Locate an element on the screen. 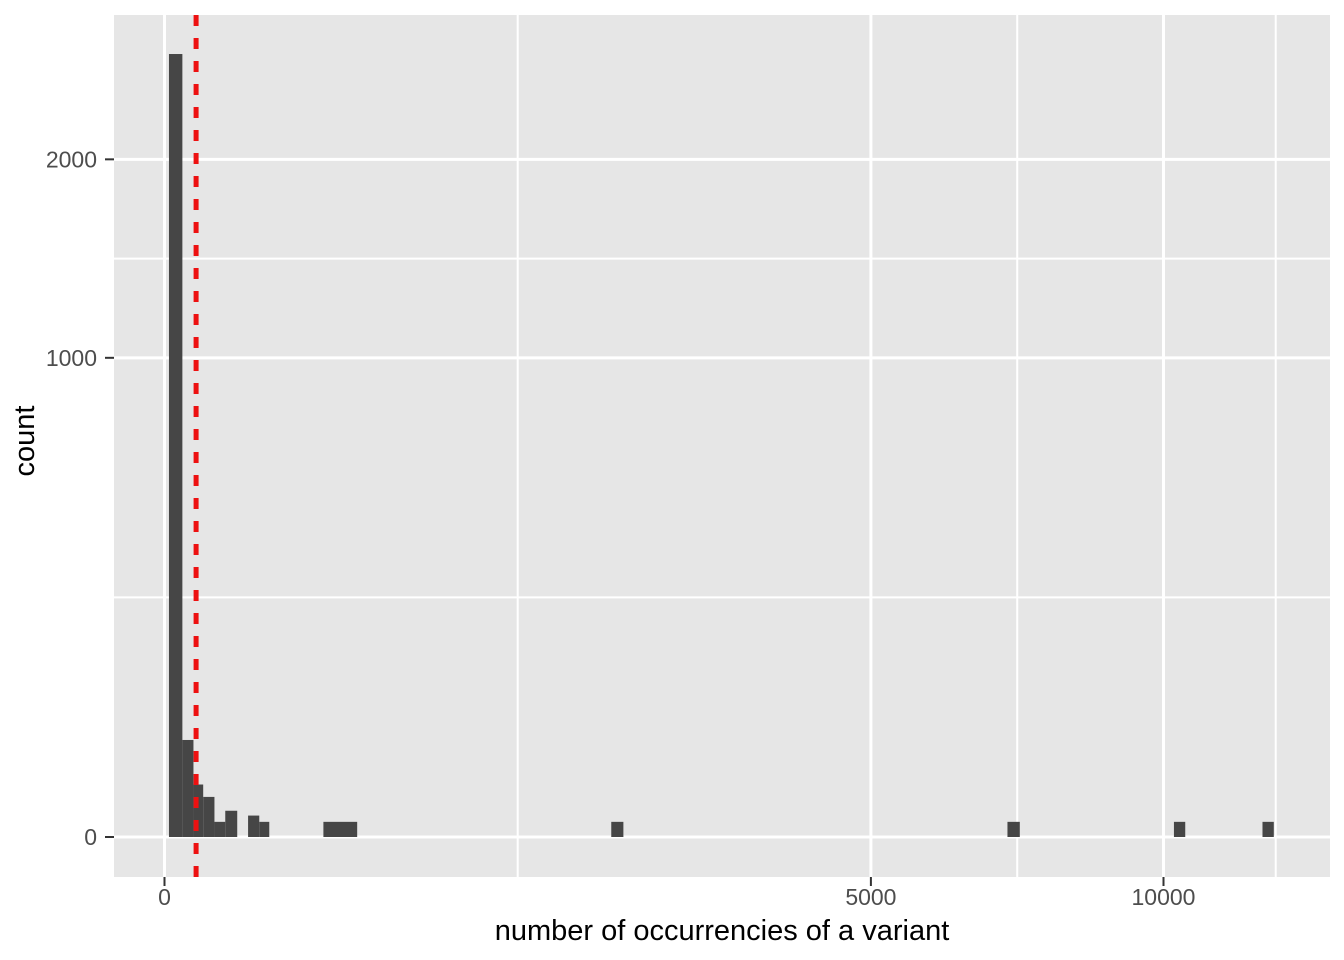 The image size is (1344, 960). x-axis-tick-label: 10000 is located at coordinates (1164, 897).